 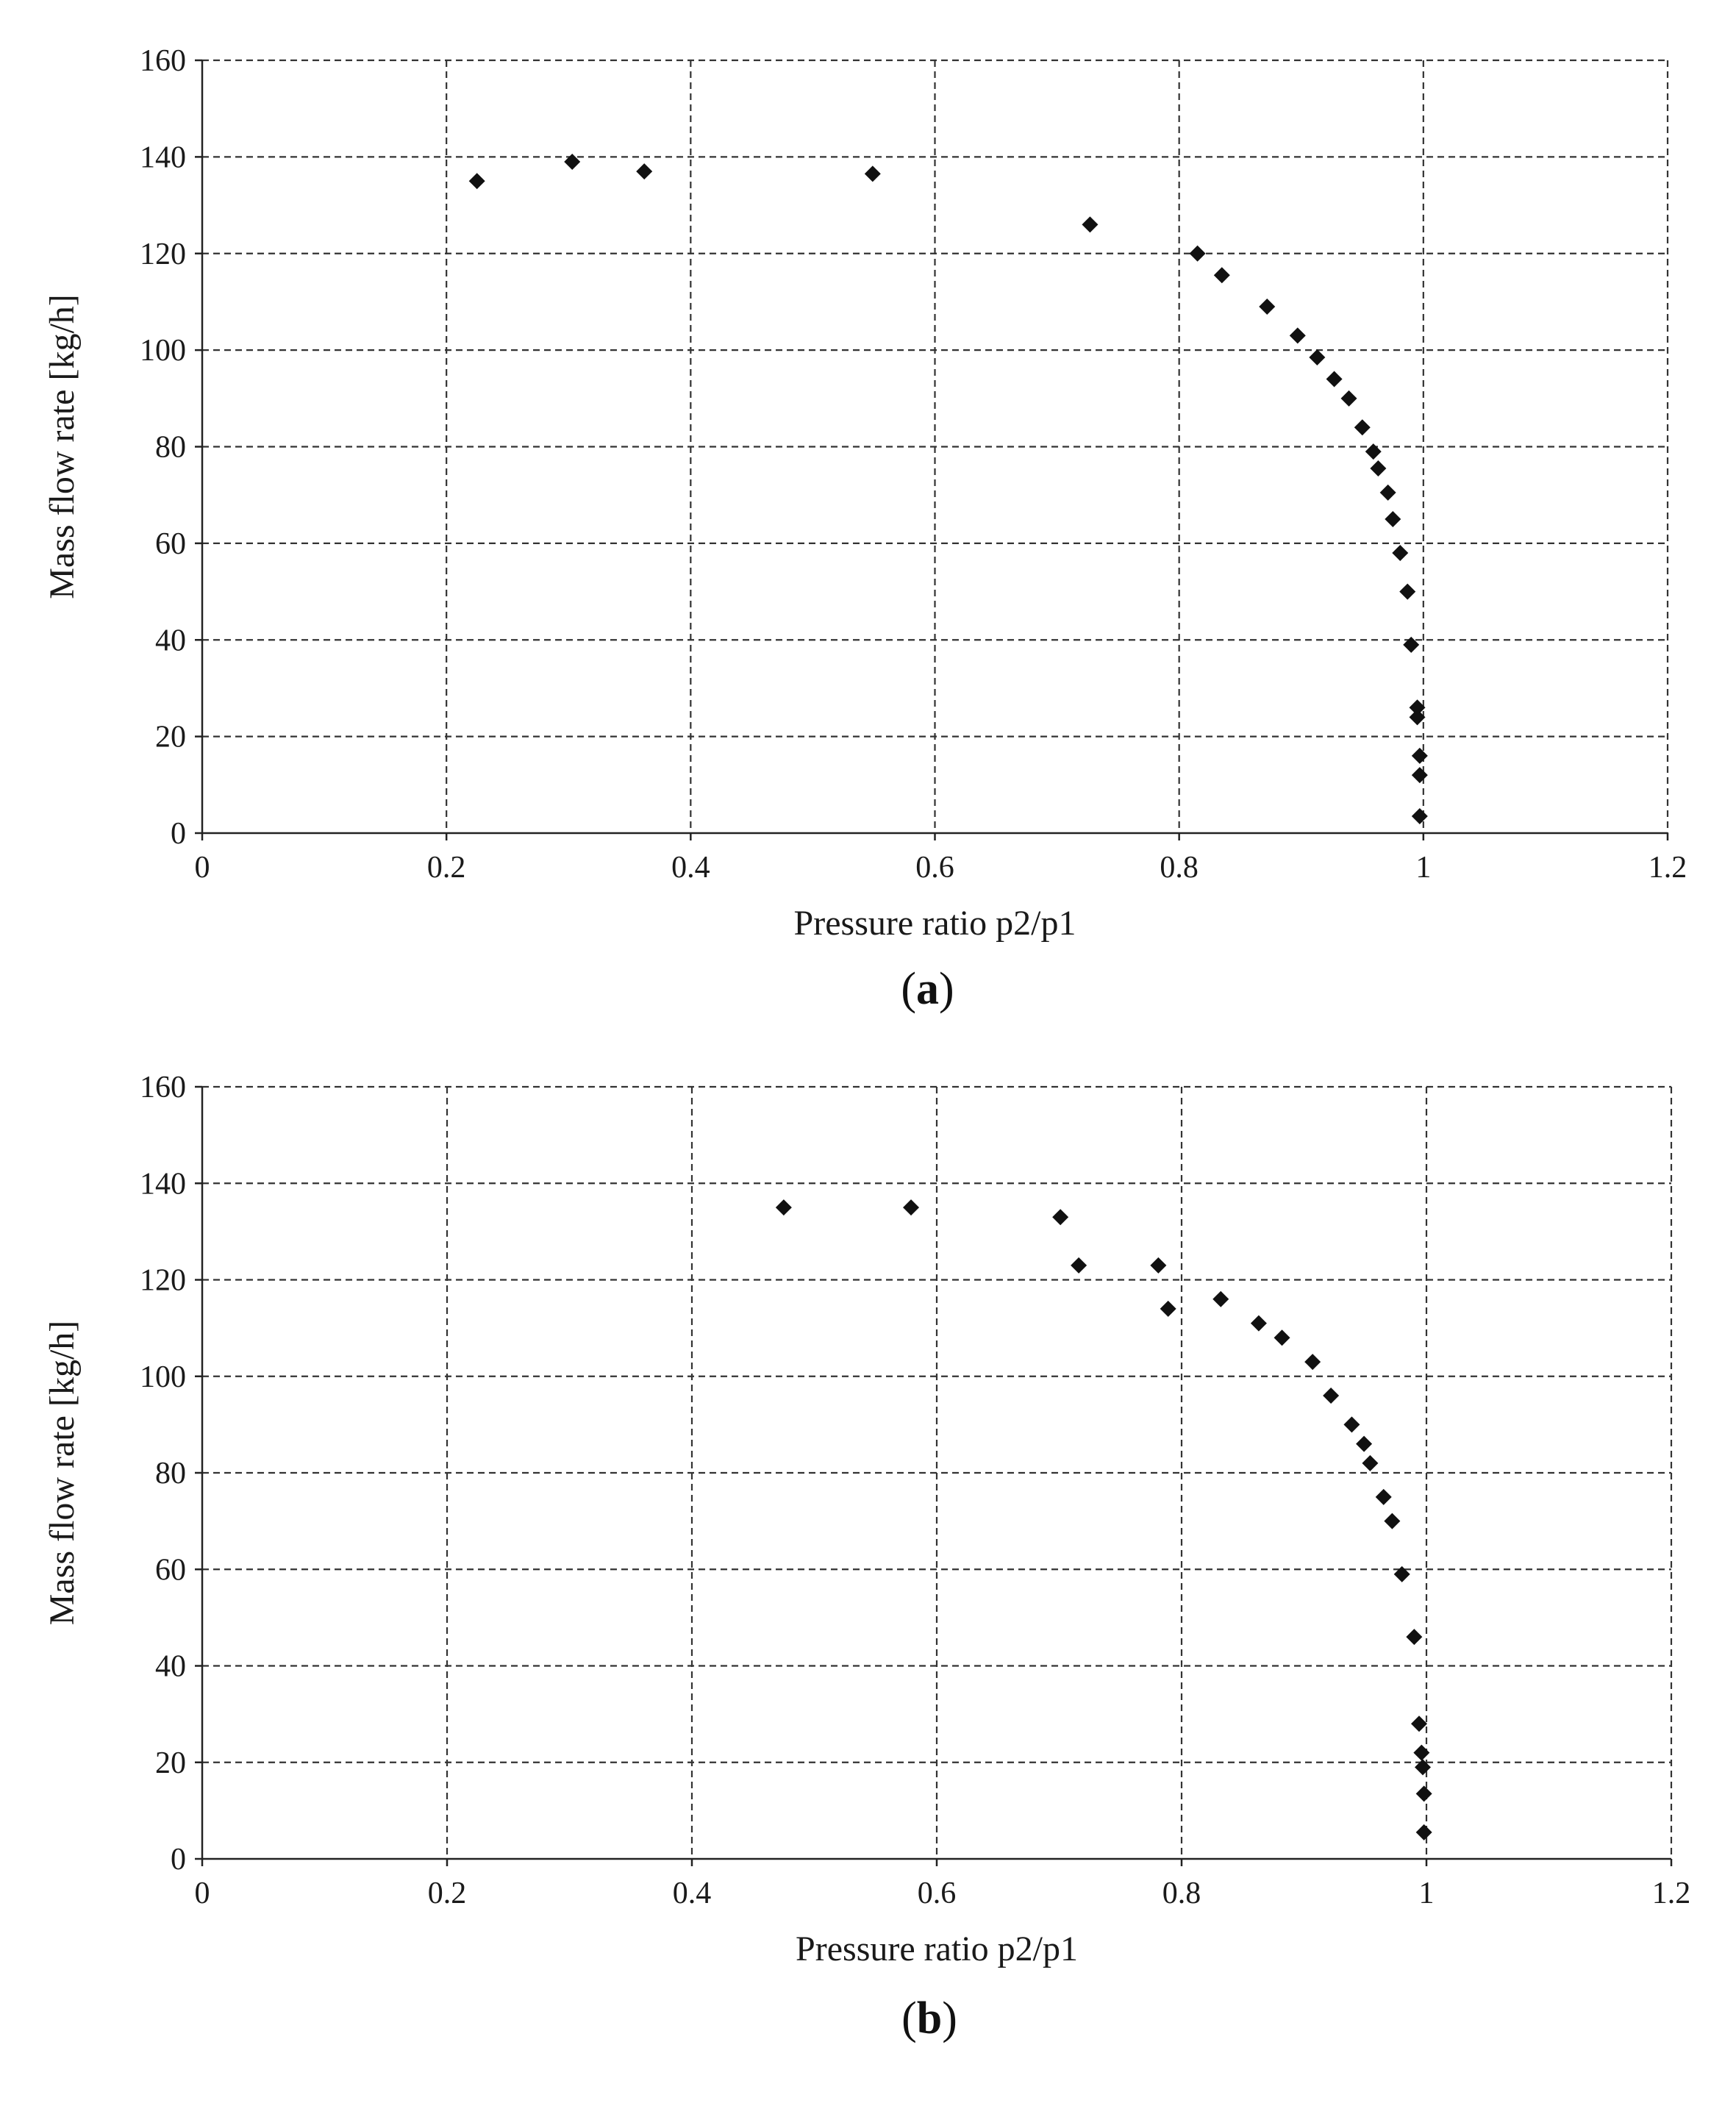 I want to click on panel-label-letter: b, so click(x=929, y=2018).